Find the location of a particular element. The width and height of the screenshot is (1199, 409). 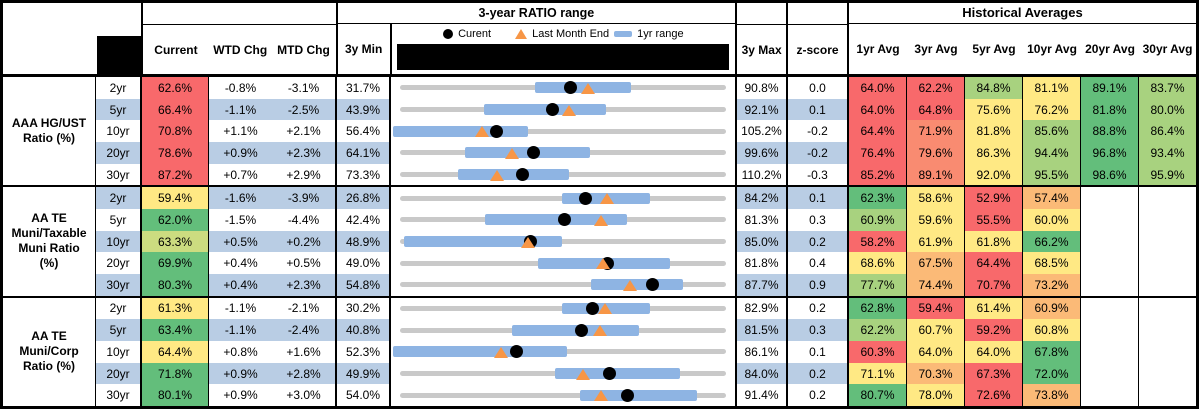

avg-cell-1yr-avg: 85.2% is located at coordinates (878, 174).